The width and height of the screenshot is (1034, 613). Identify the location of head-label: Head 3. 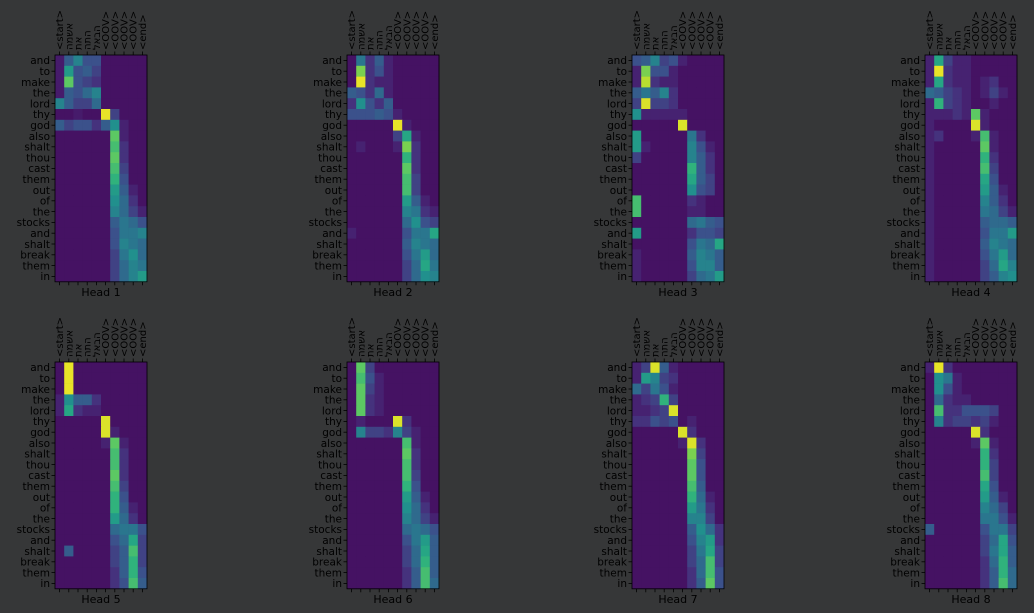
(677, 292).